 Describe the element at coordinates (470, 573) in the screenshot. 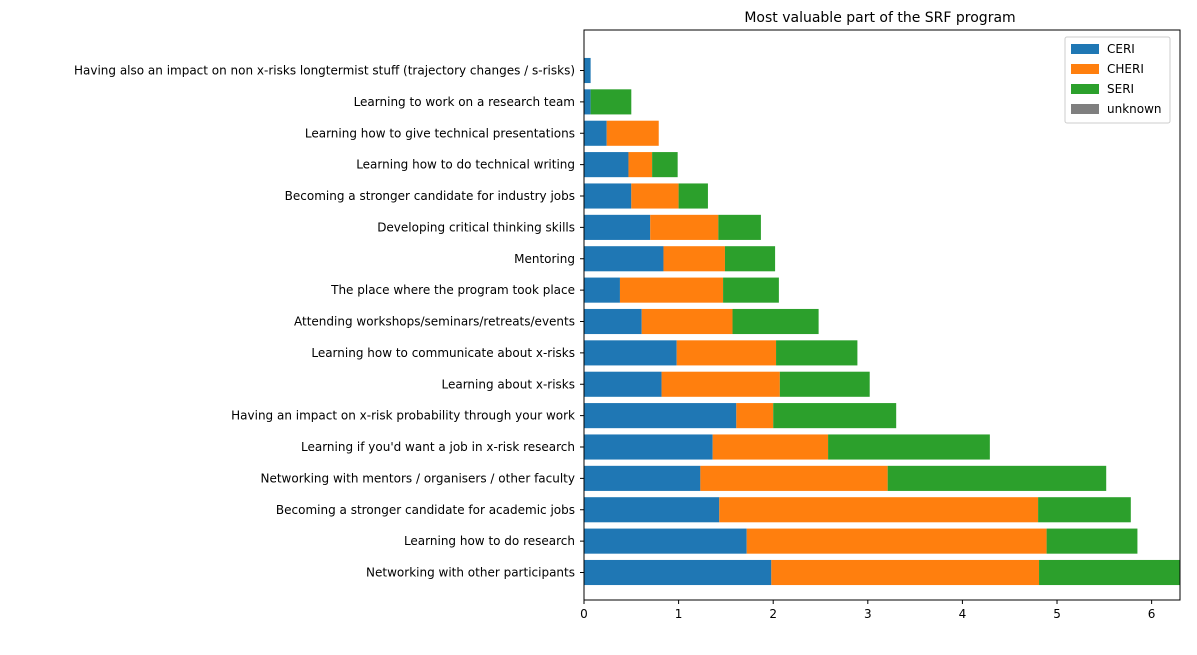

I see `y-tick-label: Networking with other participants` at that location.